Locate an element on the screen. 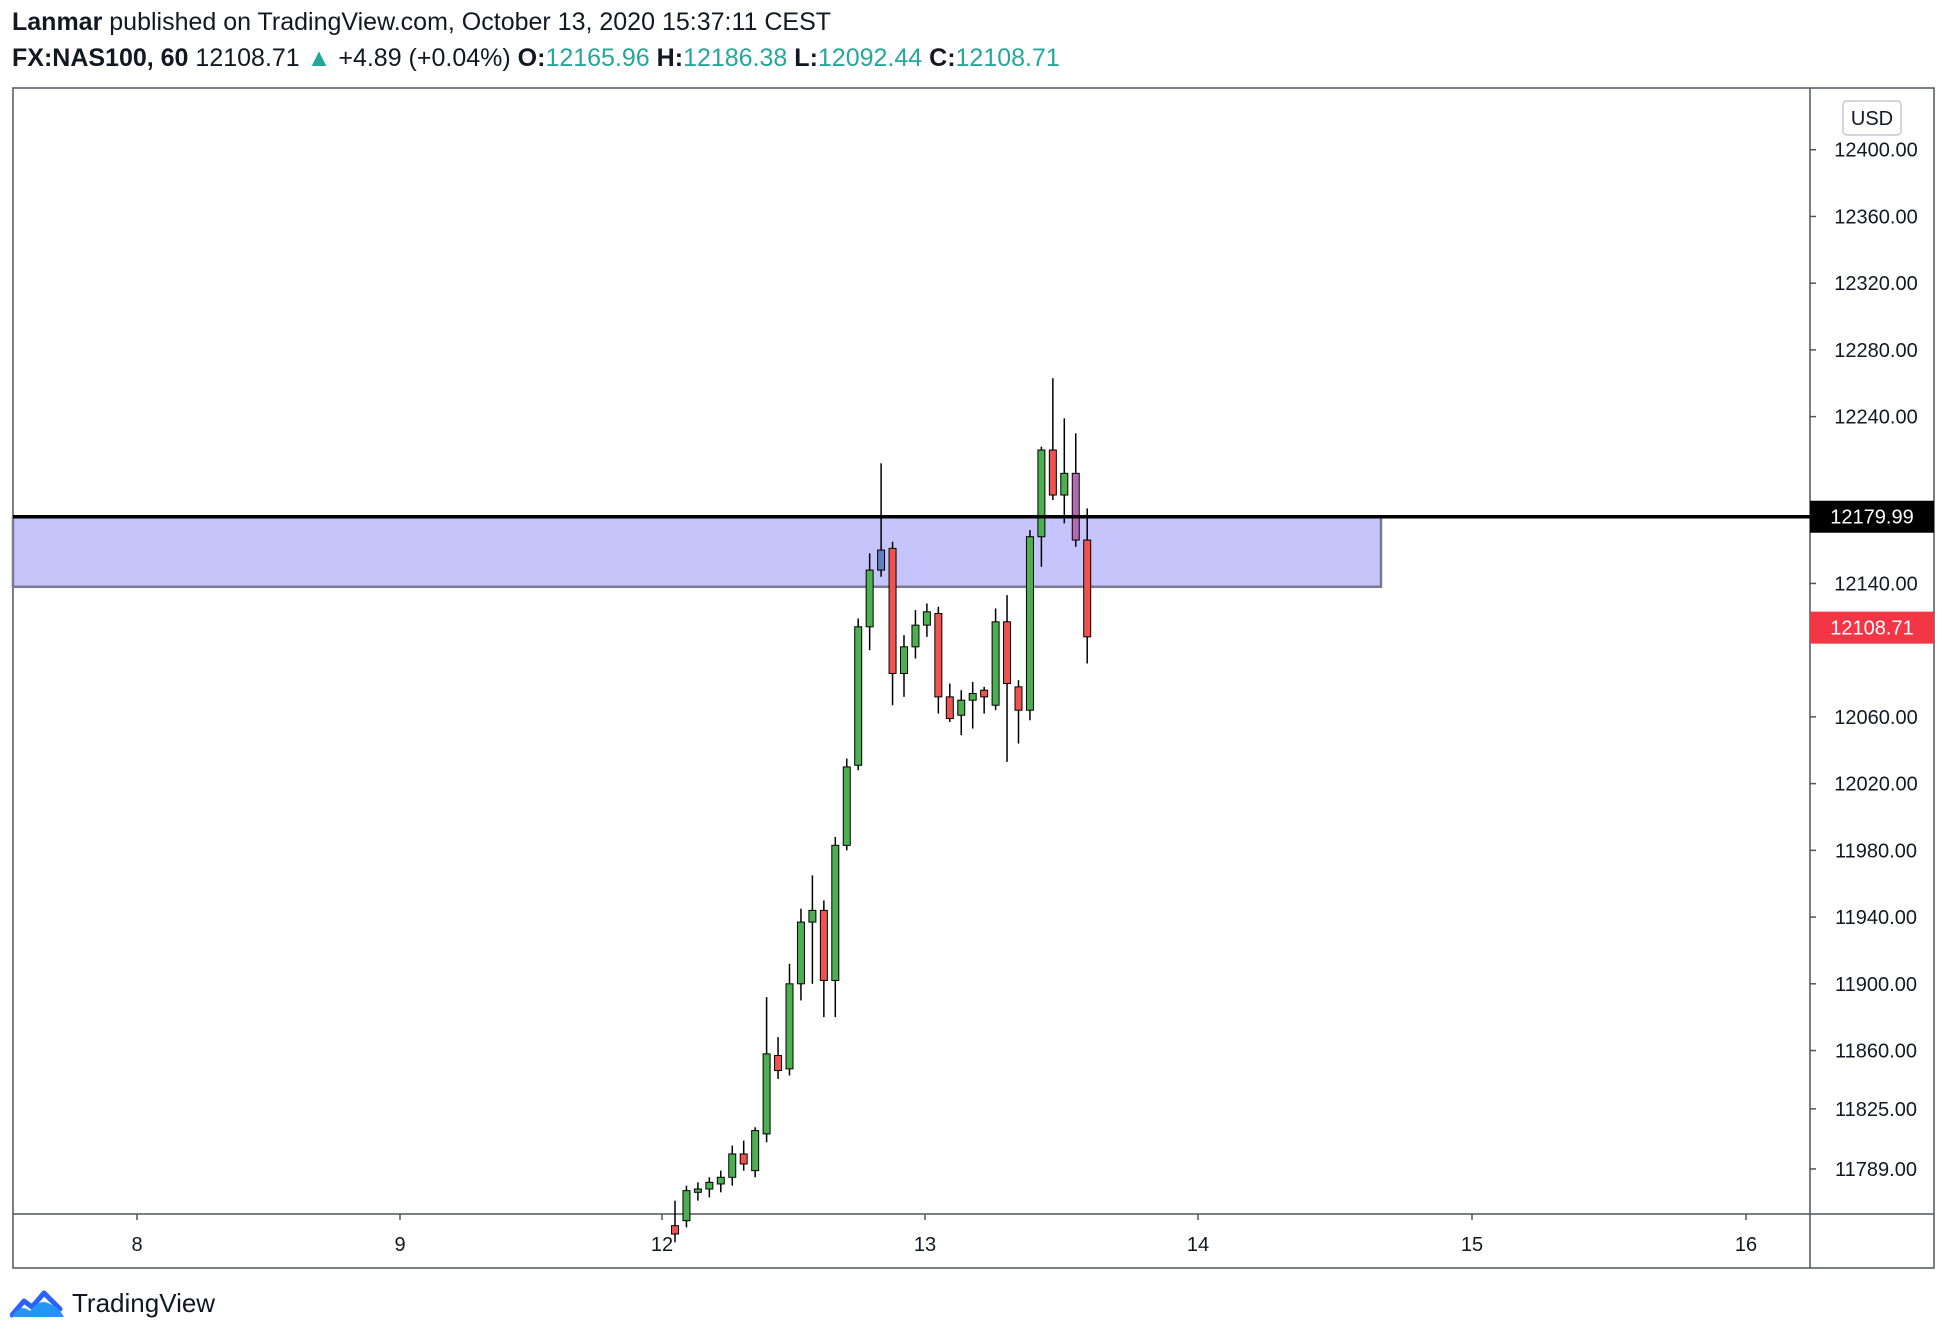  y-tick-label: 12320.00 is located at coordinates (1875, 284).